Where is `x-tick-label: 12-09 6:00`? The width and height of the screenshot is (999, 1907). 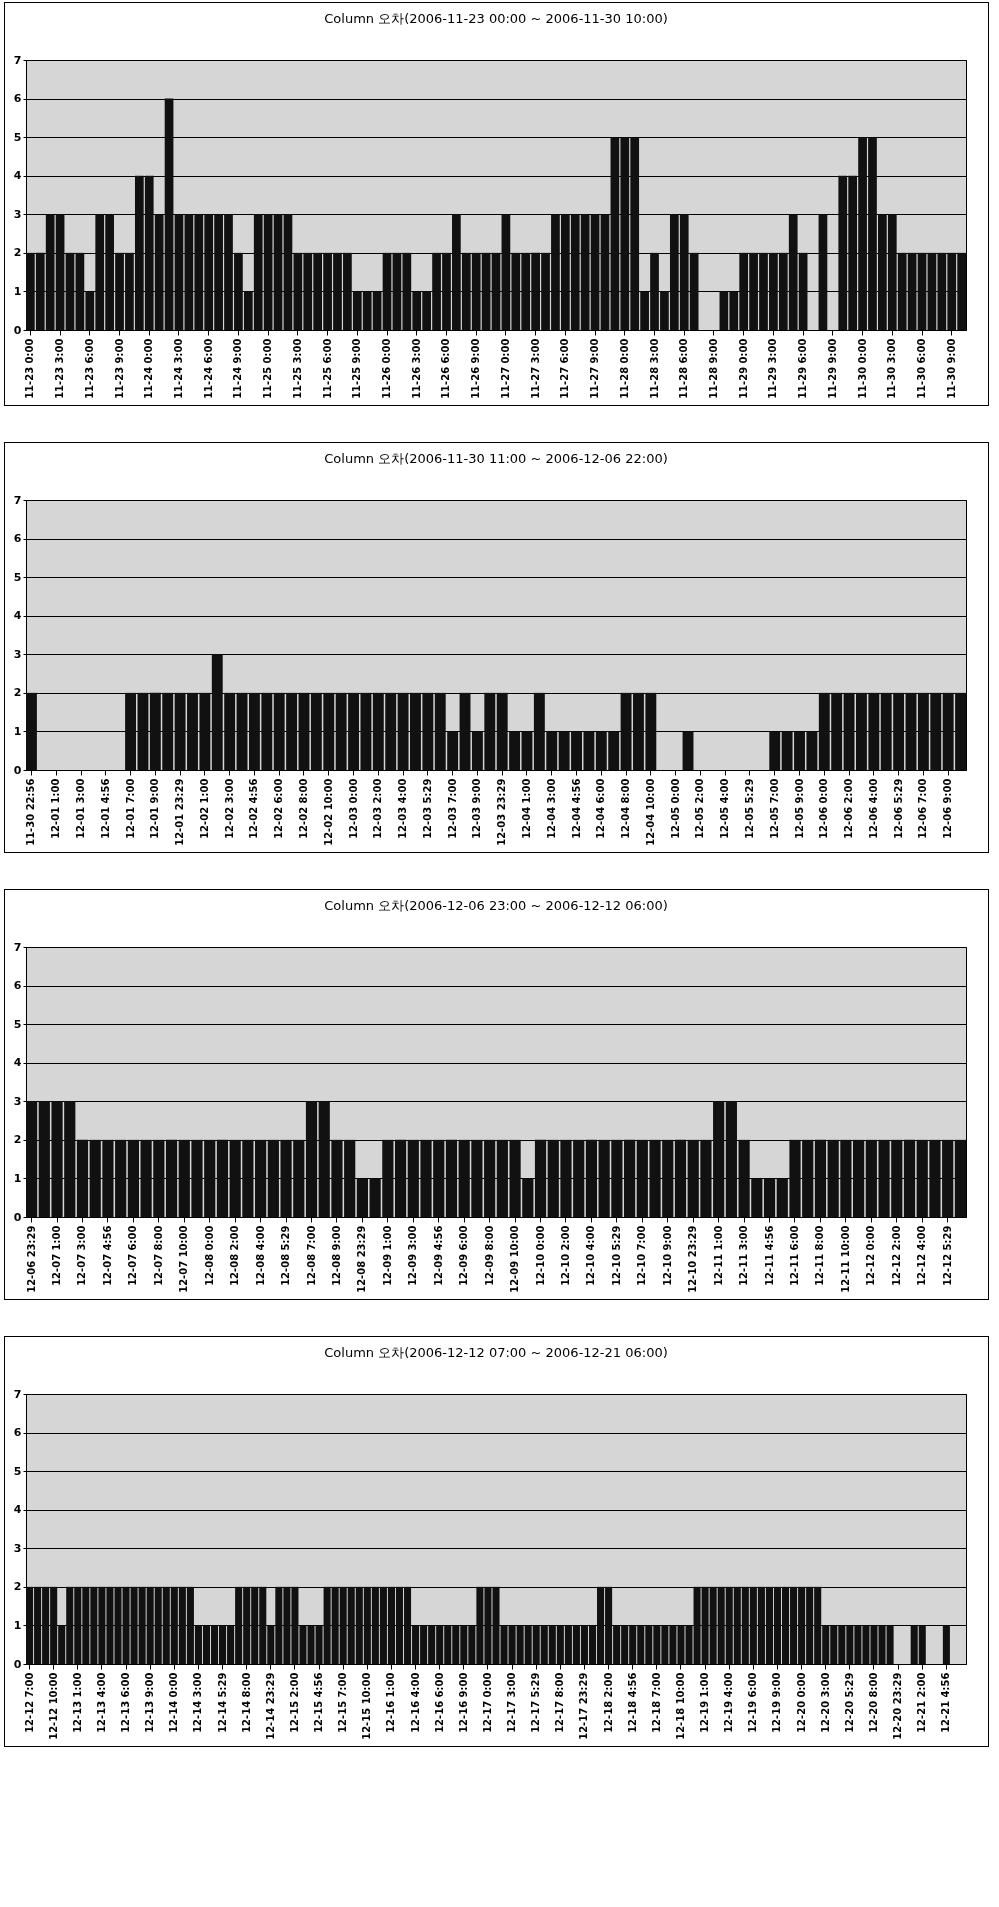
x-tick-label: 12-09 6:00 is located at coordinates (464, 1255).